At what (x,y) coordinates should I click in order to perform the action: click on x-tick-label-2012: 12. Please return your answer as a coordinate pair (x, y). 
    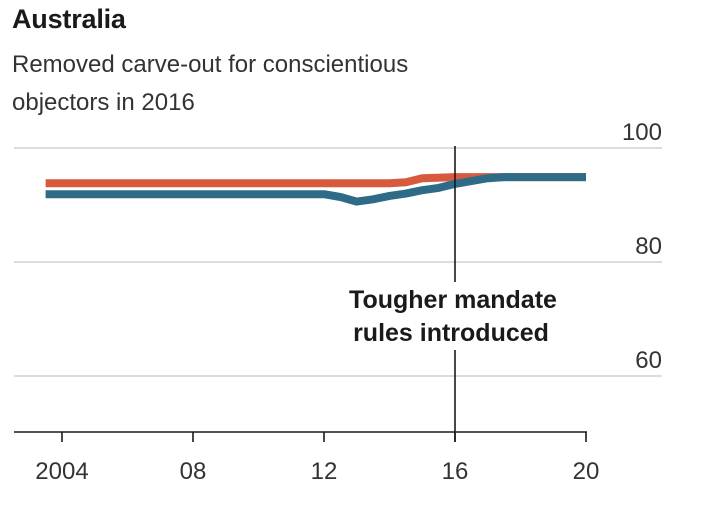
    Looking at the image, I should click on (324, 471).